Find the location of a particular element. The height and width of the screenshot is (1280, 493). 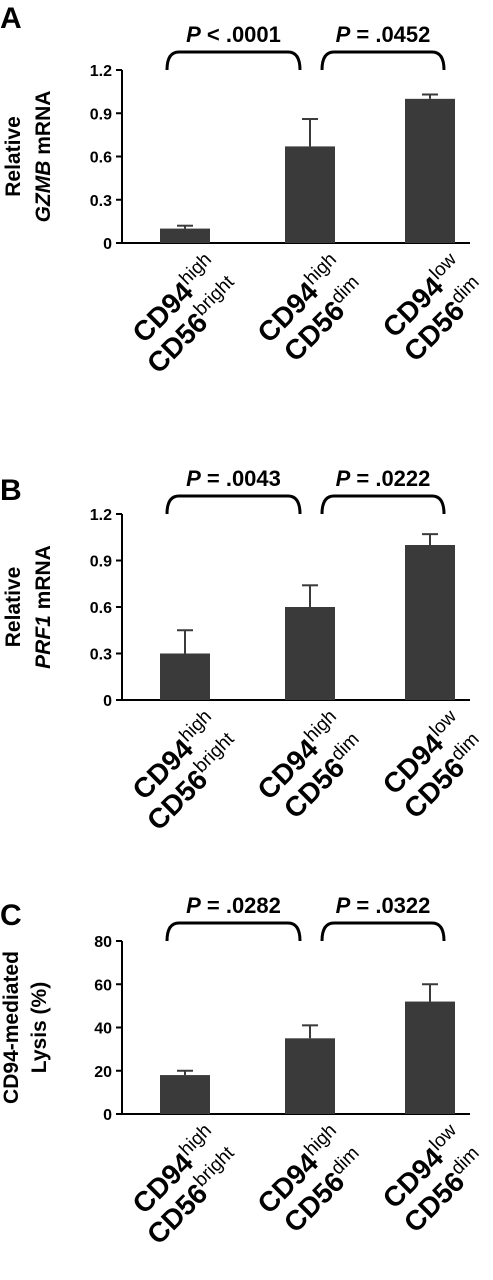

p-value: = .0222 is located at coordinates (390, 478).